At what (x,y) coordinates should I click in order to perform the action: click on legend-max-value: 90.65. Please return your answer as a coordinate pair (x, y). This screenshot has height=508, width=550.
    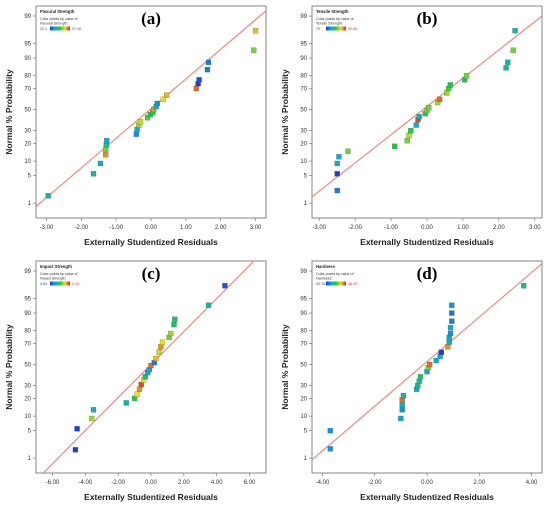
    Looking at the image, I should click on (352, 29).